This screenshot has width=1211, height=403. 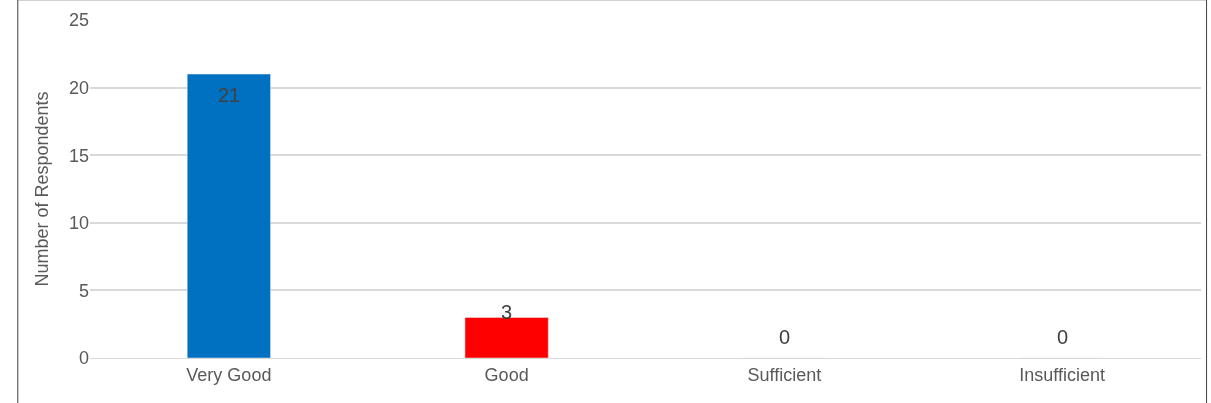 I want to click on data-label: 21, so click(x=229, y=95).